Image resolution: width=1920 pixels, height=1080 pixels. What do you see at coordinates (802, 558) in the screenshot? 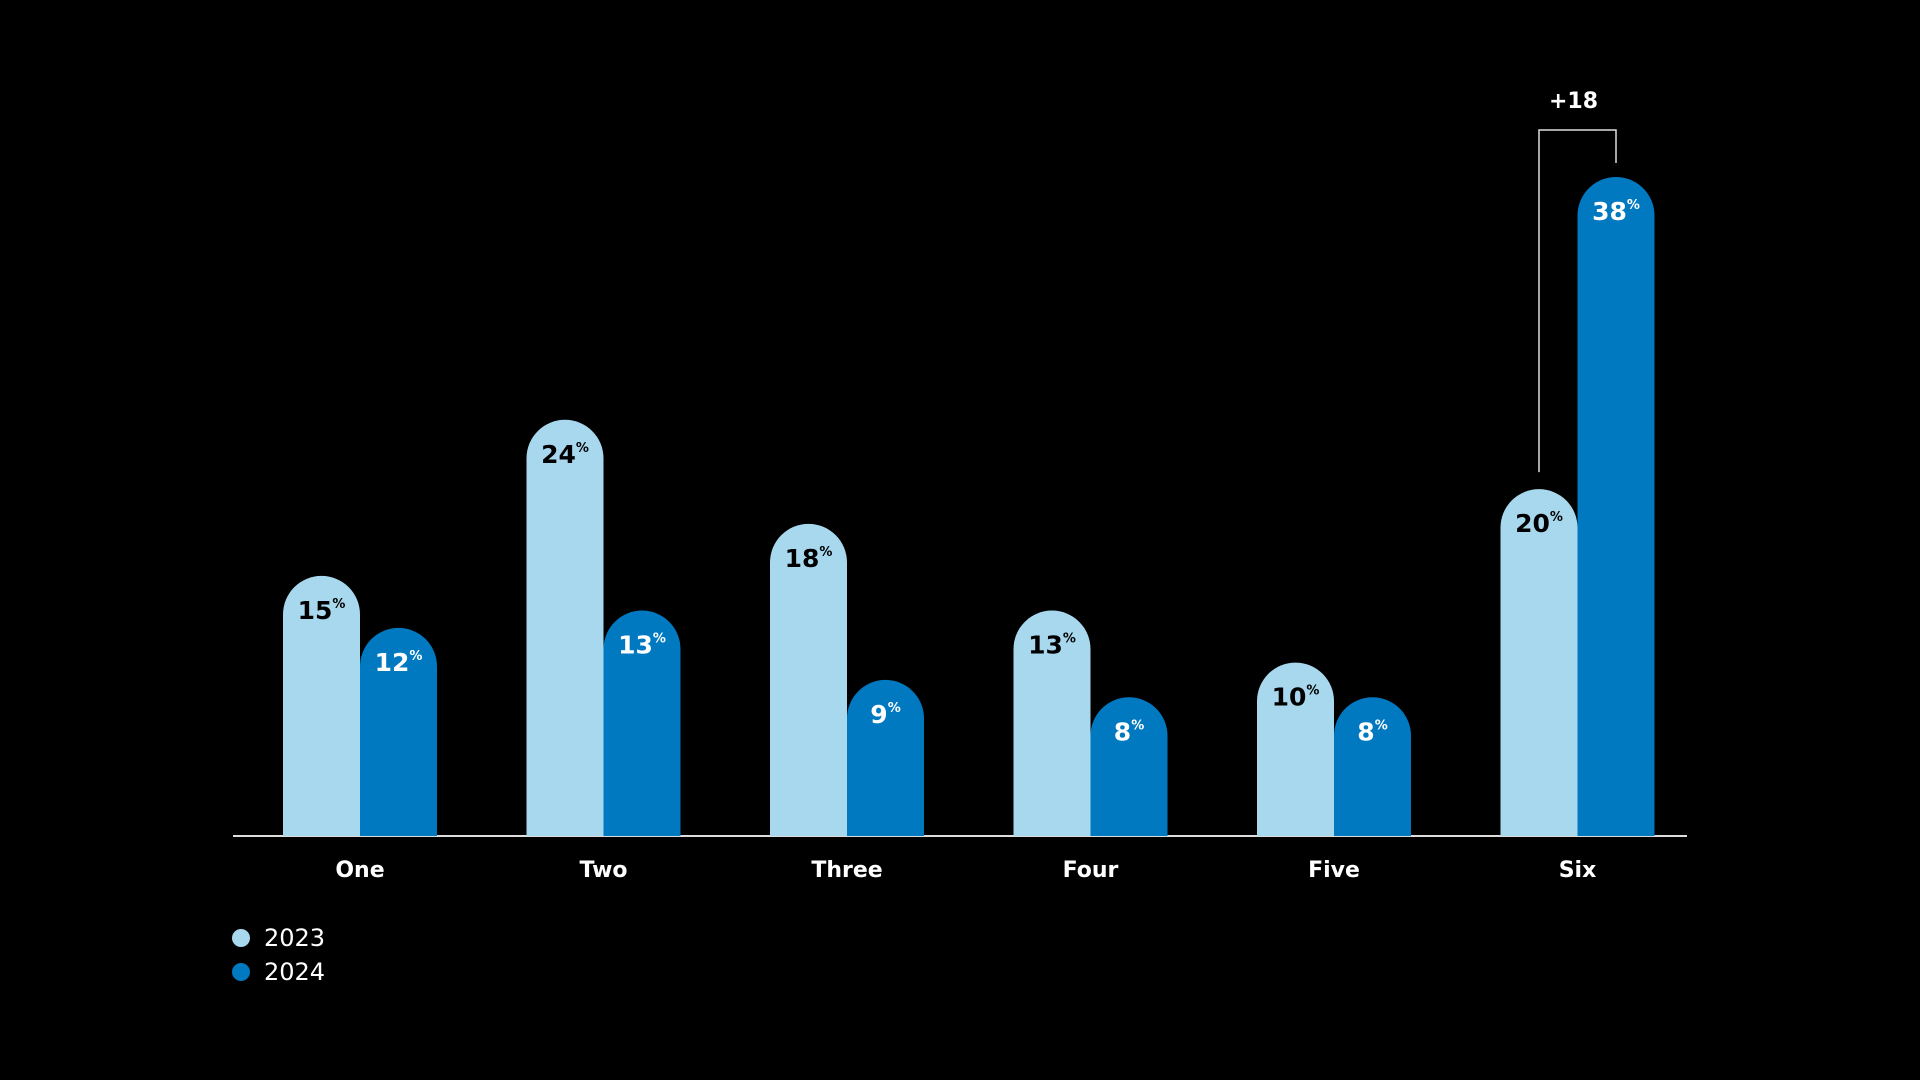
I see `value-number: 18` at bounding box center [802, 558].